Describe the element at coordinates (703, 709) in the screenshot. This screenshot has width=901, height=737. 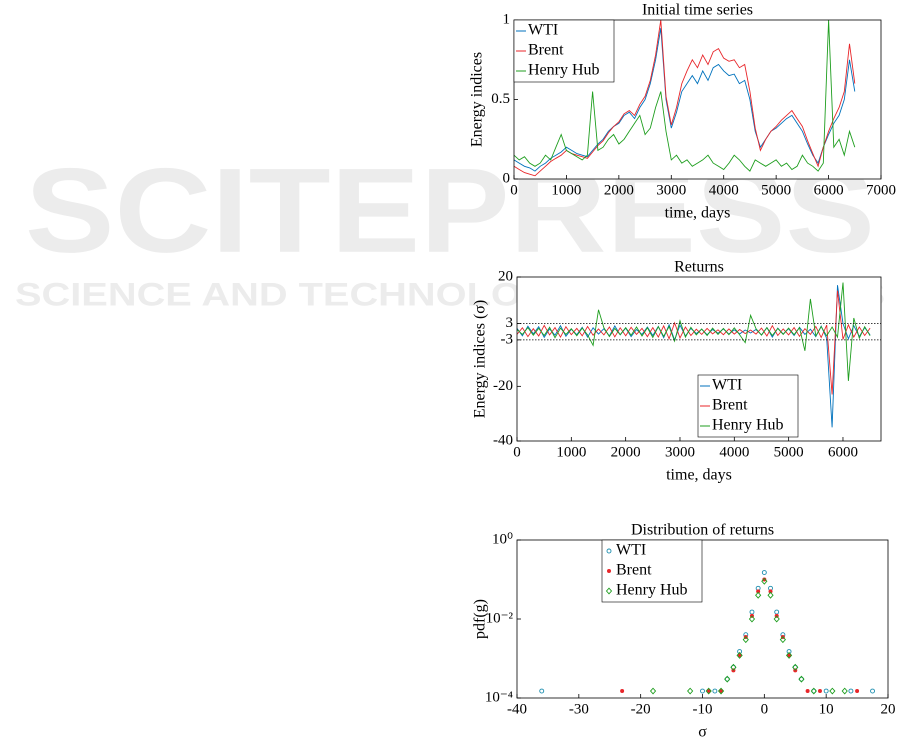
I see `x-tick-label: -10` at that location.